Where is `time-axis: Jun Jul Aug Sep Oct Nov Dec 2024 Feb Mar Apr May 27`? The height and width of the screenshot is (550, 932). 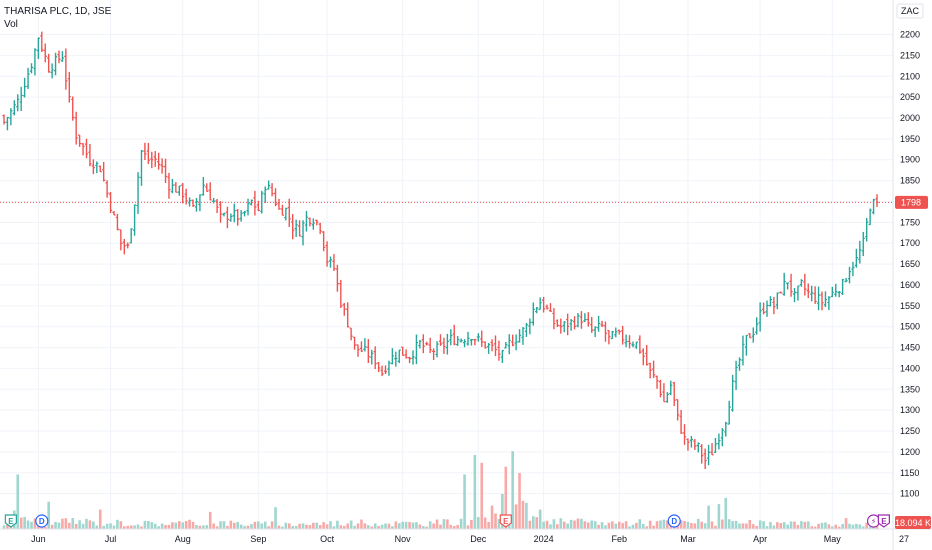 time-axis: Jun Jul Aug Sep Oct Nov Dec 2024 Feb Mar Apr May 27 is located at coordinates (470, 539).